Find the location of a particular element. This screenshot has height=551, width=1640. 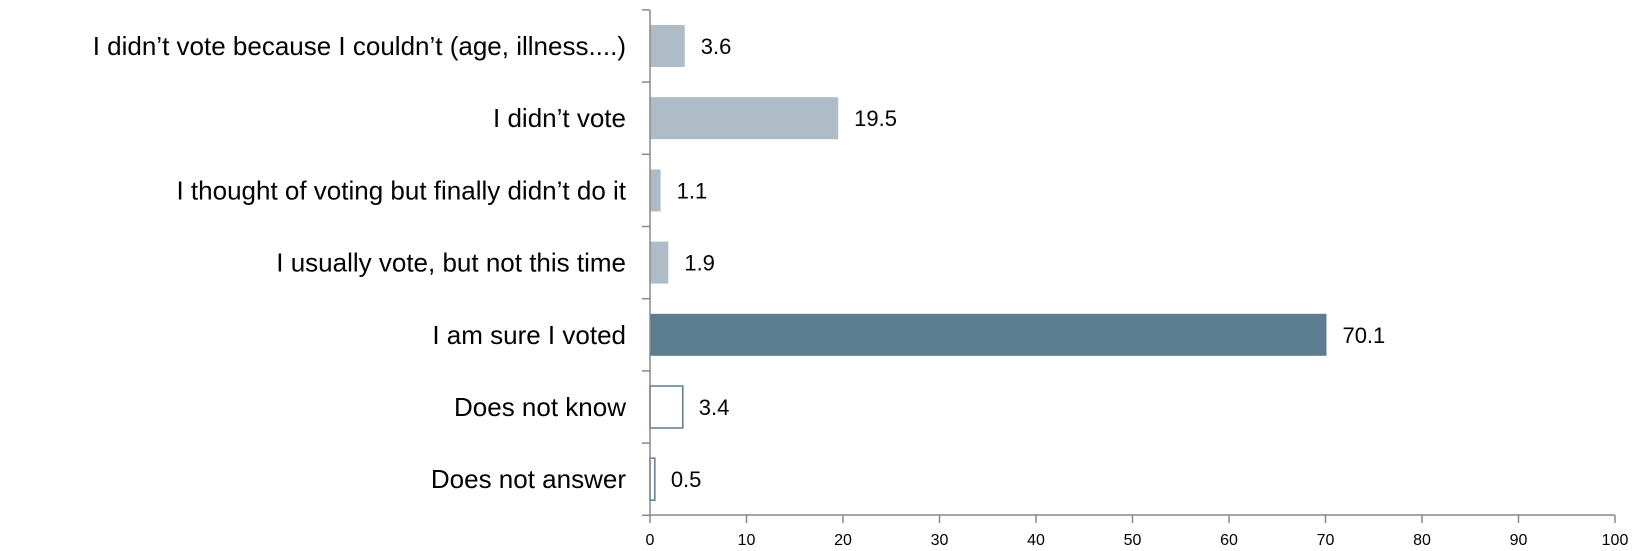

category-label: I am sure I voted is located at coordinates (529, 335).